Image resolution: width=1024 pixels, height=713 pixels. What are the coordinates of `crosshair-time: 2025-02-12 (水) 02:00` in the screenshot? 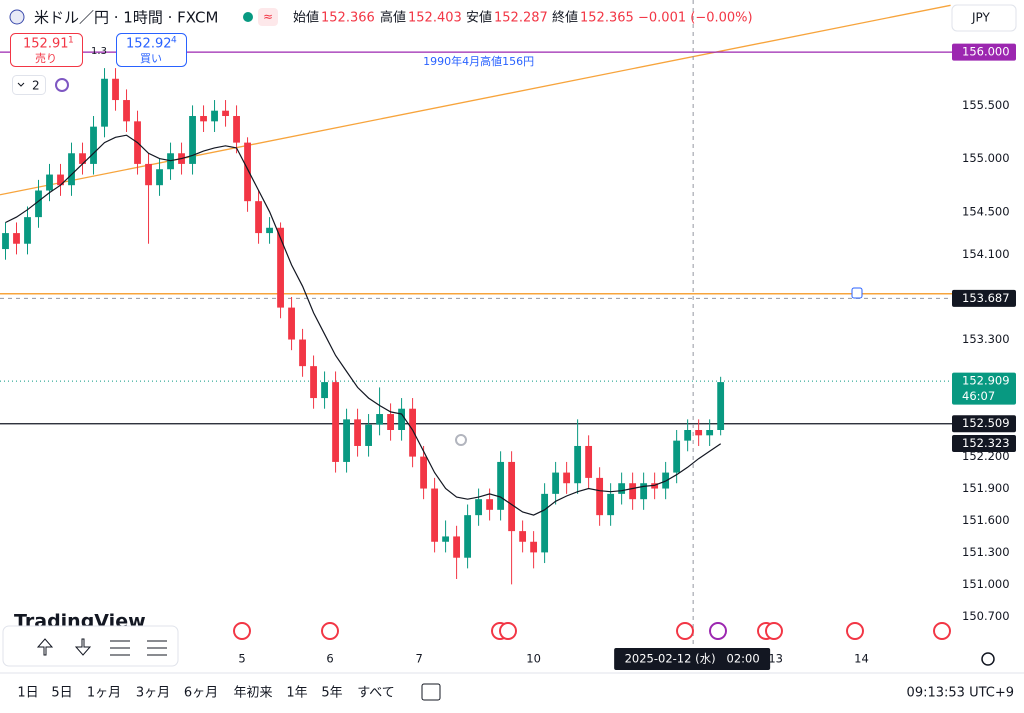 It's located at (692, 659).